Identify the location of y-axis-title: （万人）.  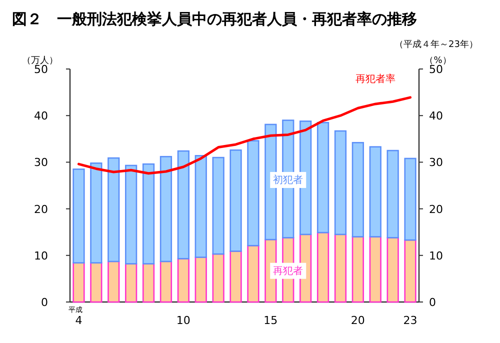
(40, 60).